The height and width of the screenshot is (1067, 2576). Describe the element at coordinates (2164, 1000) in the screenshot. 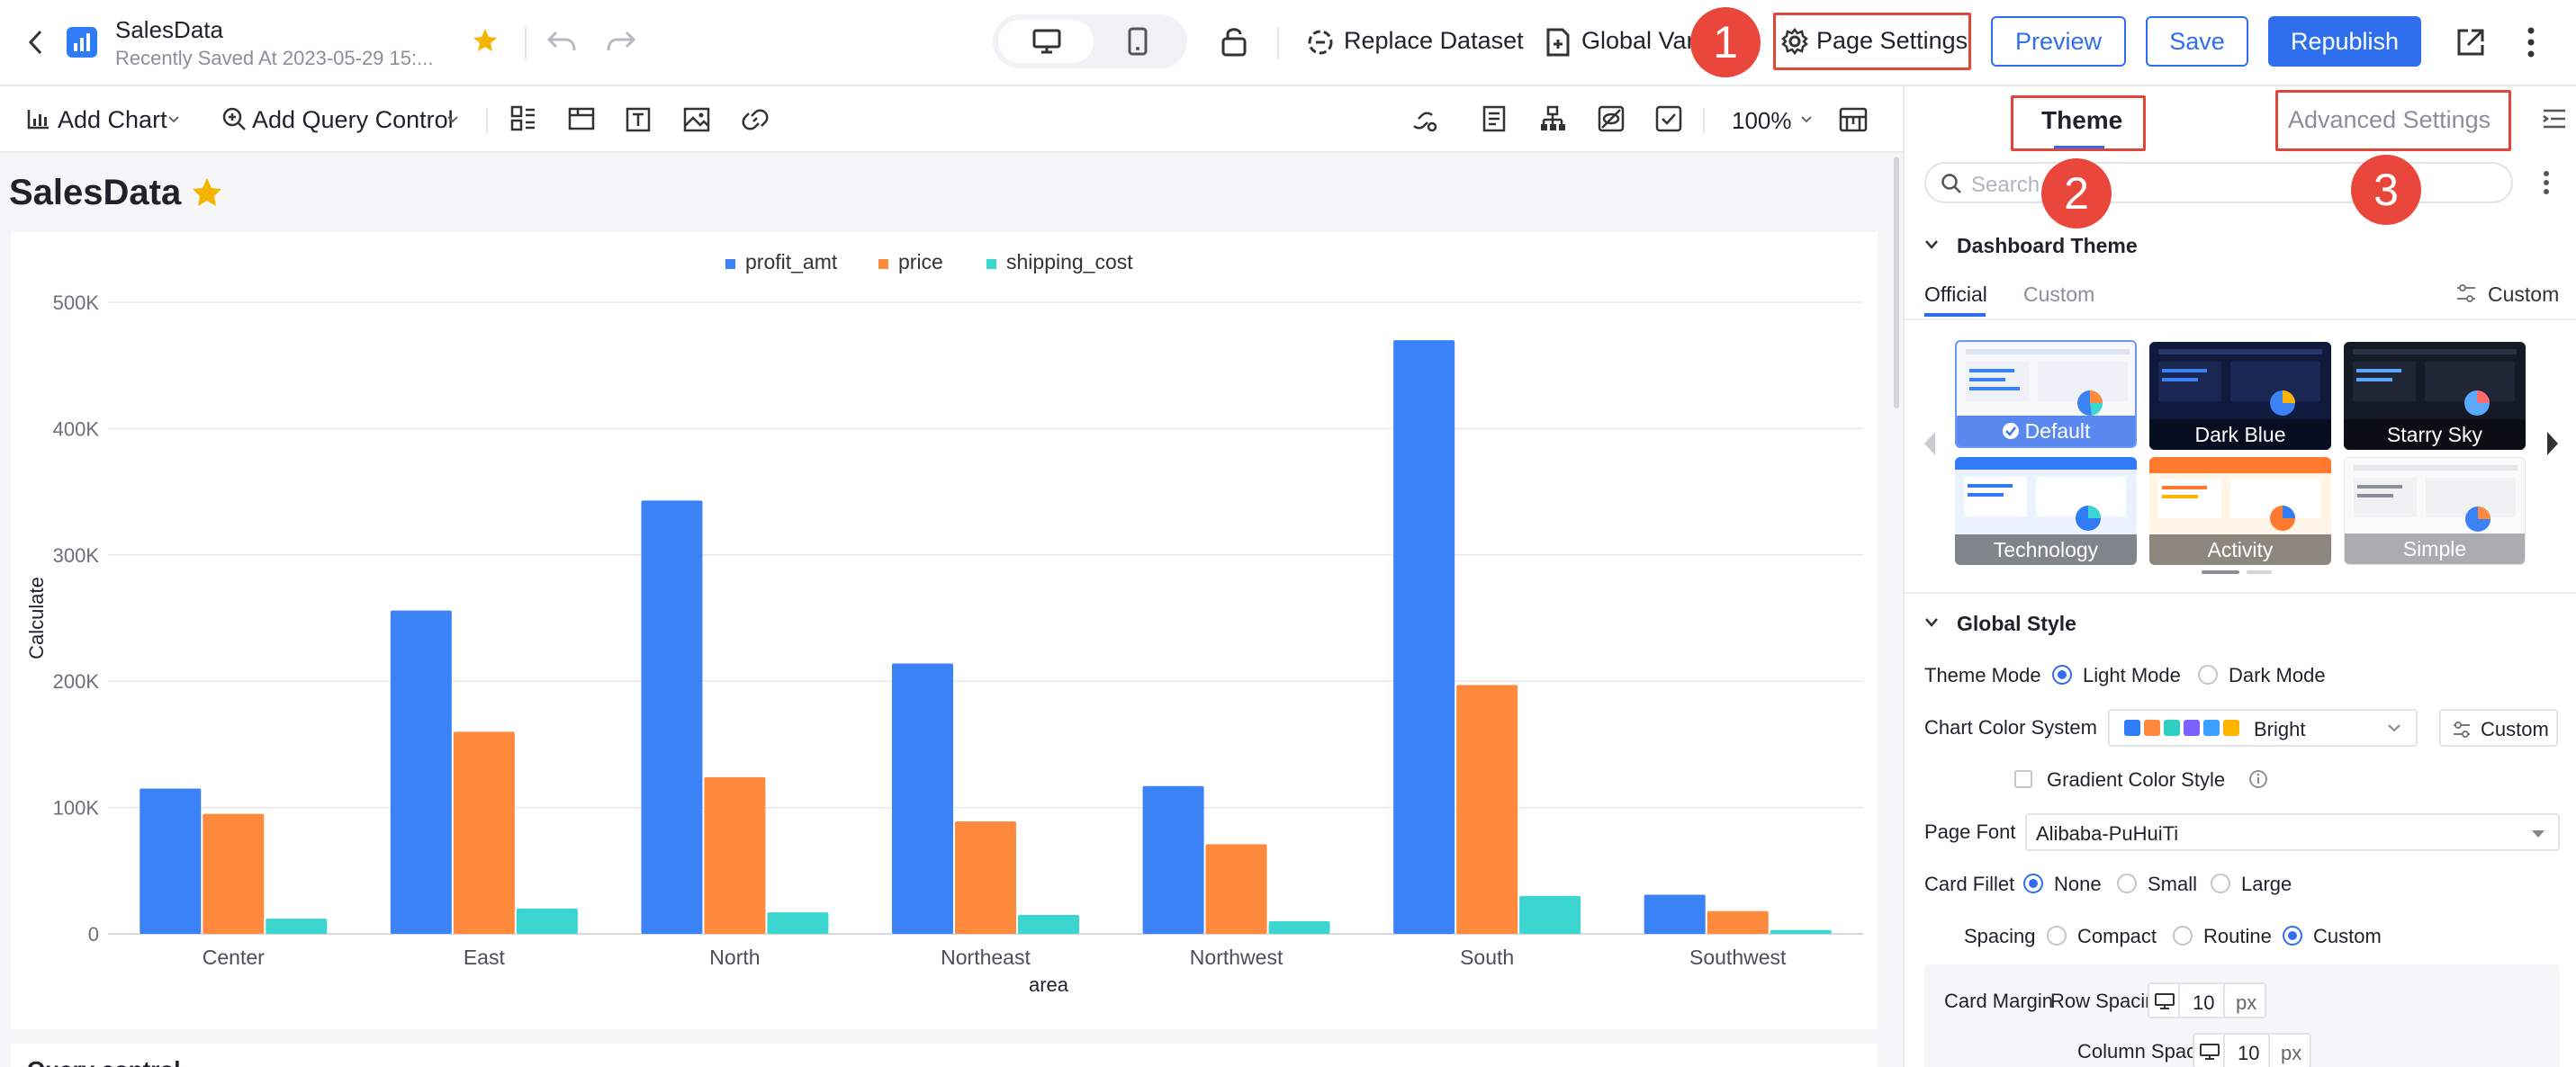

I see `row-spacing-device` at that location.